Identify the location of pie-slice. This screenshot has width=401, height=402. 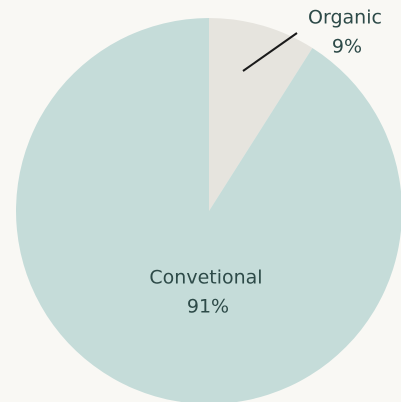
(261, 114).